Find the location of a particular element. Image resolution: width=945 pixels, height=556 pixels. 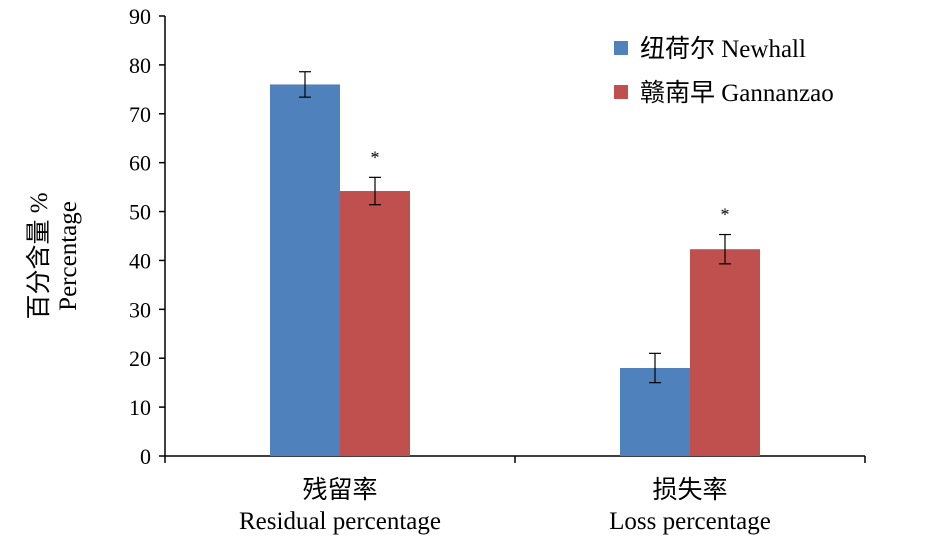

legend: 纽荷尔 Newhall 赣南早 Gannanzao is located at coordinates (724, 71).